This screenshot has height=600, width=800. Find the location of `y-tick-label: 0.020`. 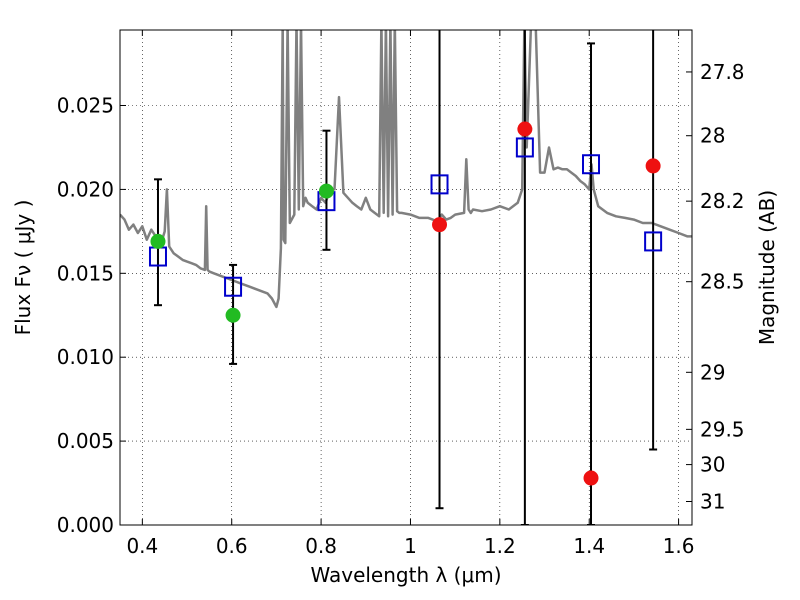

y-tick-label: 0.020 is located at coordinates (85, 189).